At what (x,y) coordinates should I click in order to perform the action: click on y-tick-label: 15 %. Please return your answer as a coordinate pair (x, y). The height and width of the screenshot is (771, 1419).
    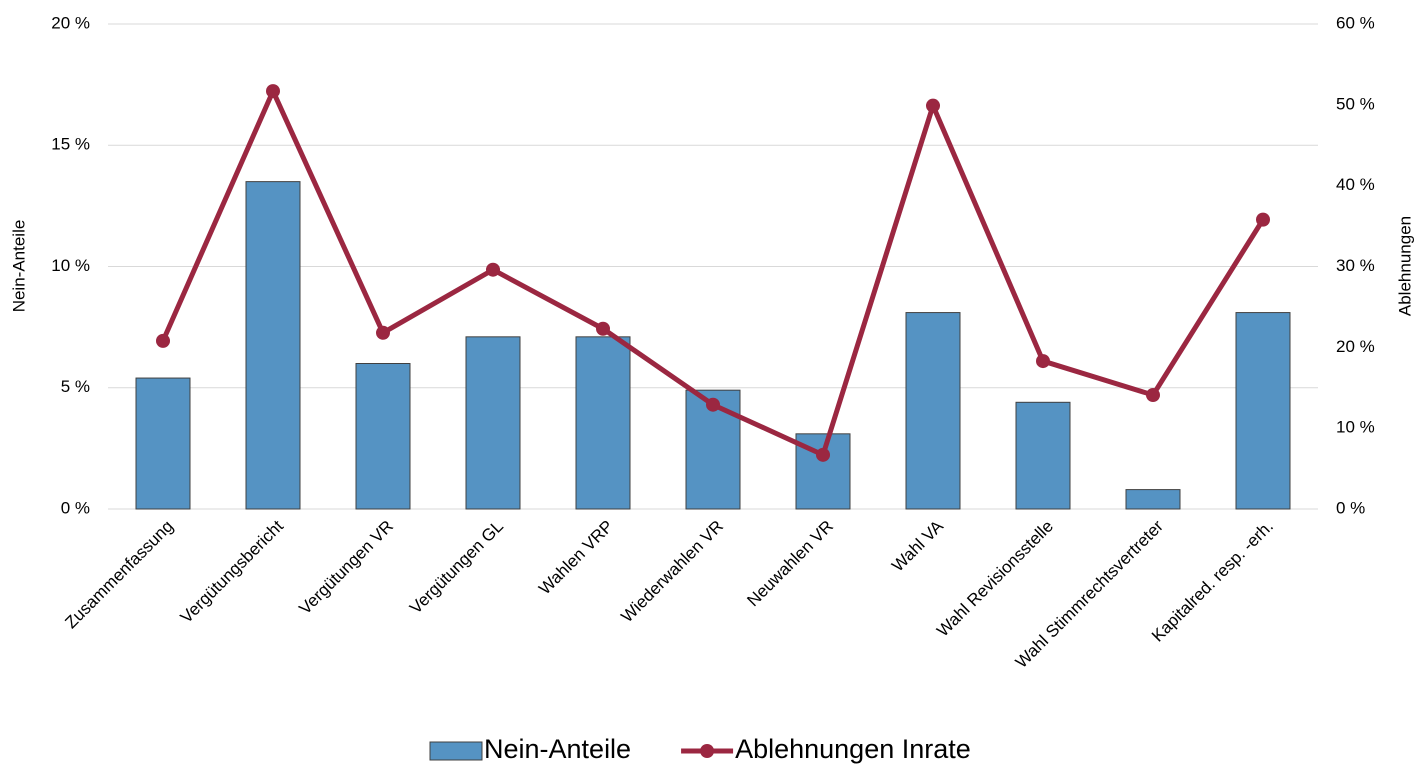
    Looking at the image, I should click on (70, 144).